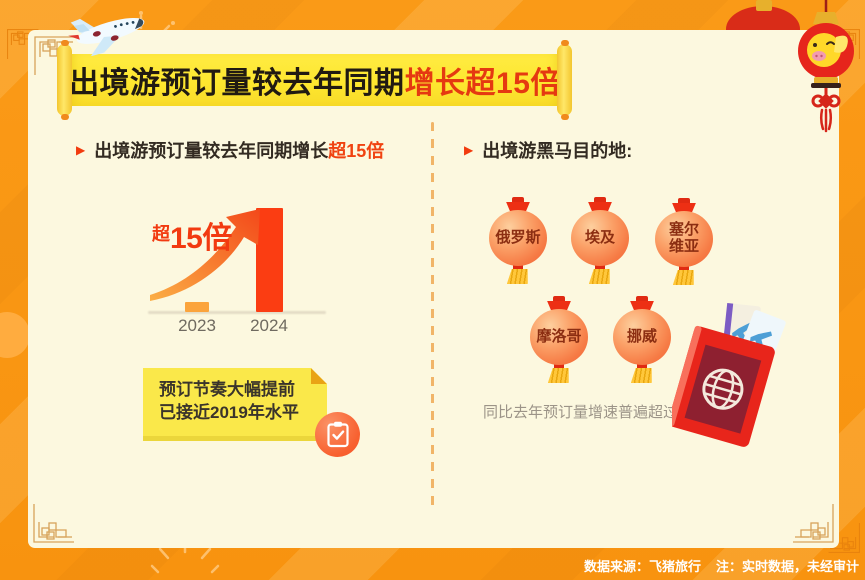 Image resolution: width=865 pixels, height=580 pixels. Describe the element at coordinates (269, 325) in the screenshot. I see `x-tick-2024: 2024` at that location.